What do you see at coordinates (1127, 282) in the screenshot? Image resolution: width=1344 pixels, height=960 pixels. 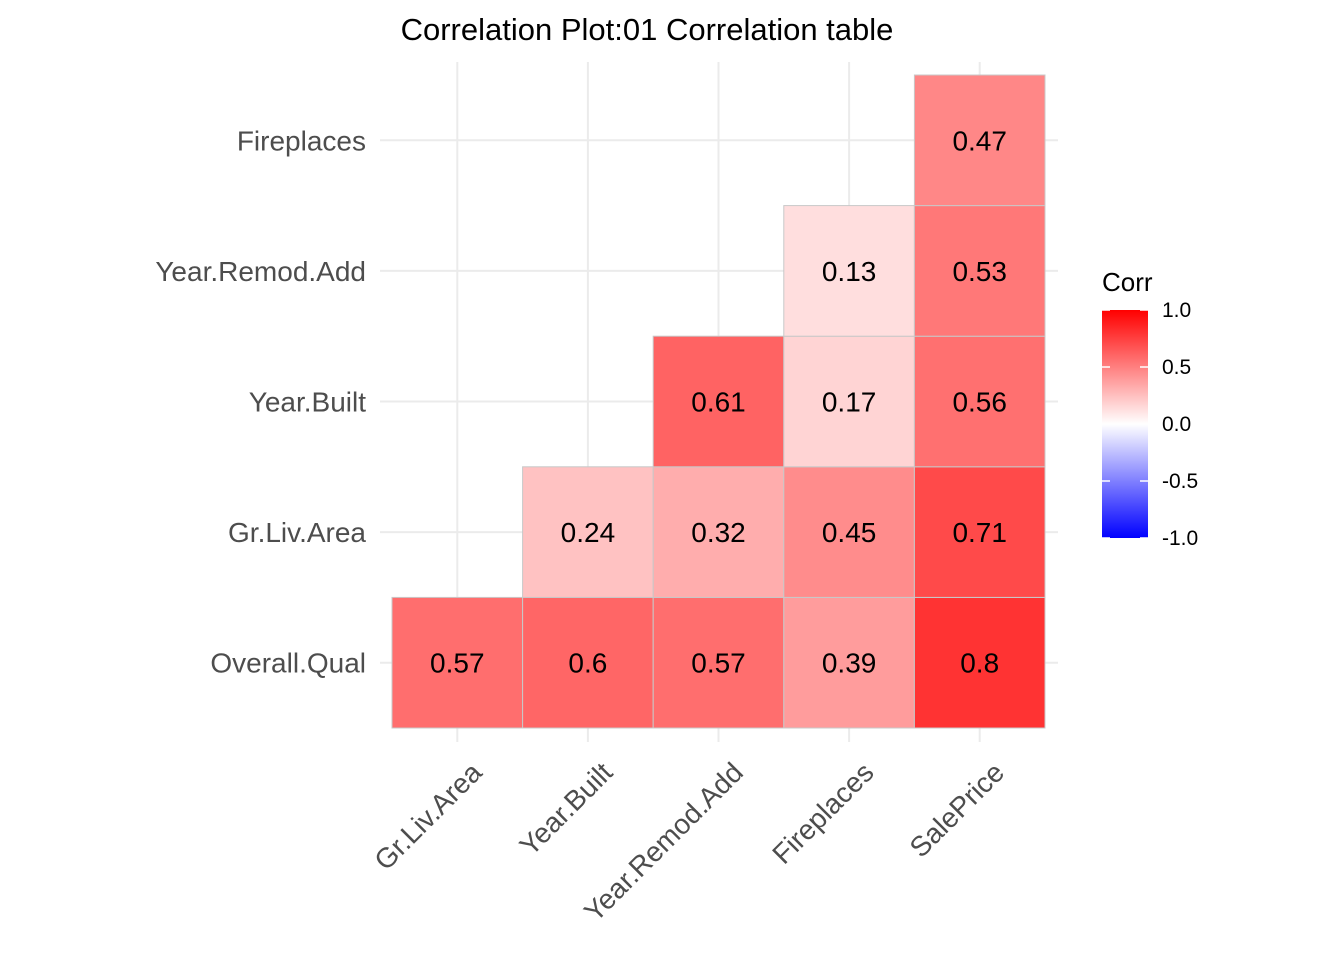 I see `legend-title: Corr` at bounding box center [1127, 282].